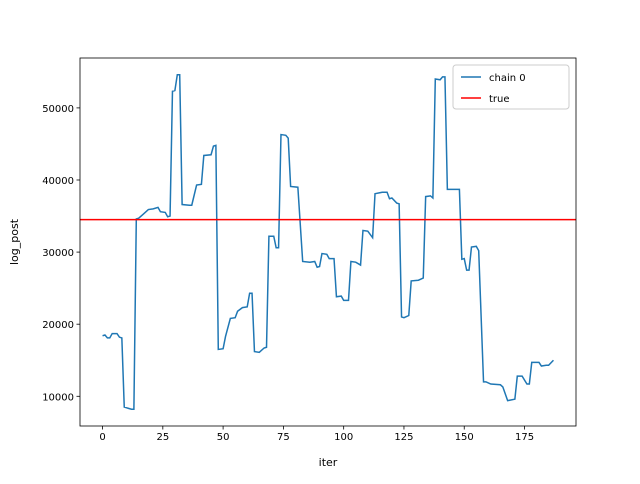 Image resolution: width=640 pixels, height=484 pixels. I want to click on x-tick-label: 75, so click(283, 437).